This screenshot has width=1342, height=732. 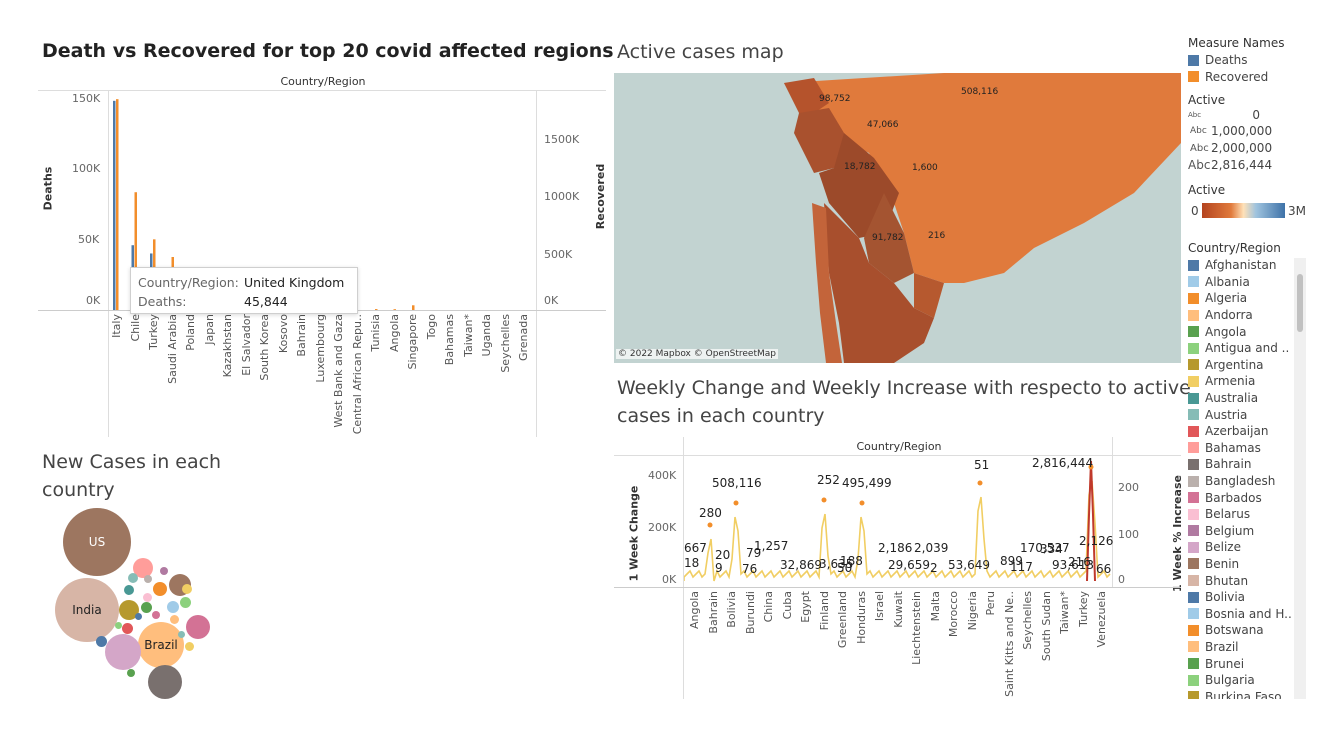 What do you see at coordinates (909, 565) in the screenshot?
I see `line-value-label: 29,659` at bounding box center [909, 565].